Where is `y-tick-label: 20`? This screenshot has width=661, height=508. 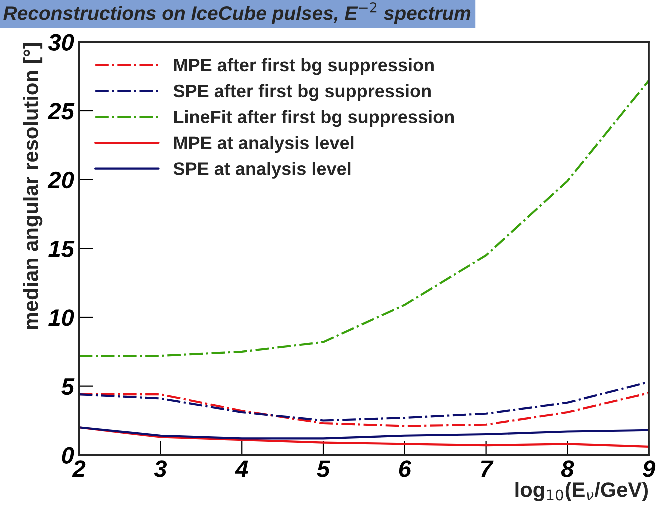 y-tick-label: 20 is located at coordinates (61, 180).